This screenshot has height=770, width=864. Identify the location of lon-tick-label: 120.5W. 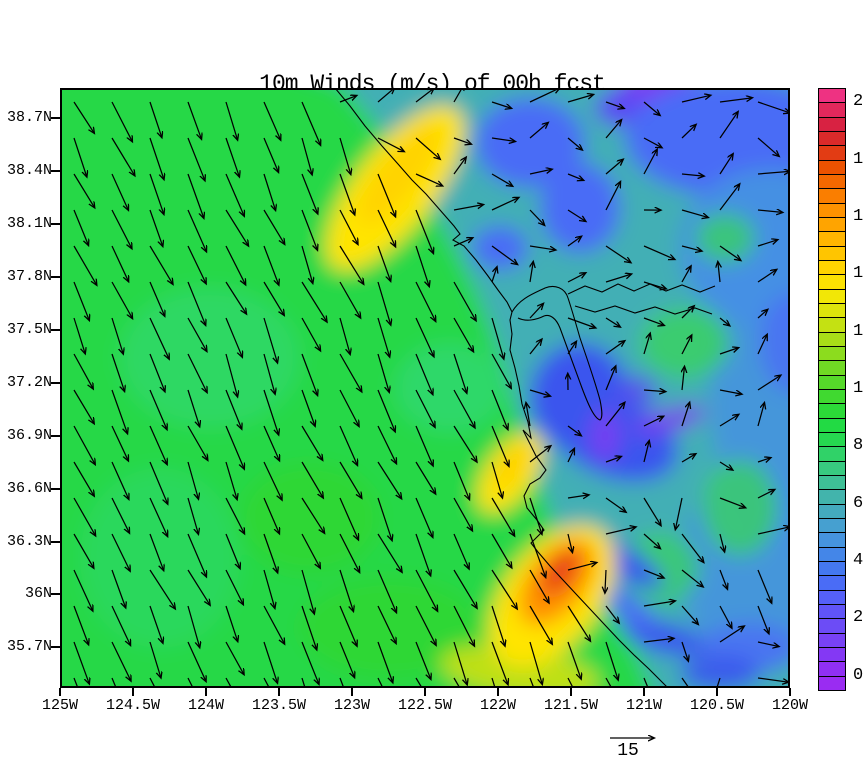
(716, 705).